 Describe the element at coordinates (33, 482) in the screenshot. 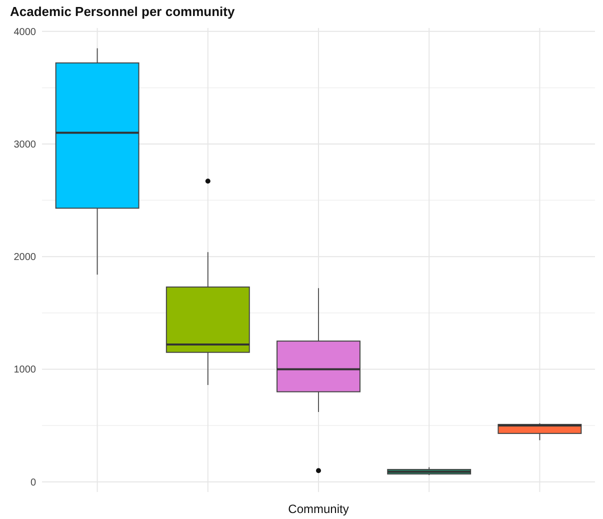

I see `y-tick-label: 0` at that location.